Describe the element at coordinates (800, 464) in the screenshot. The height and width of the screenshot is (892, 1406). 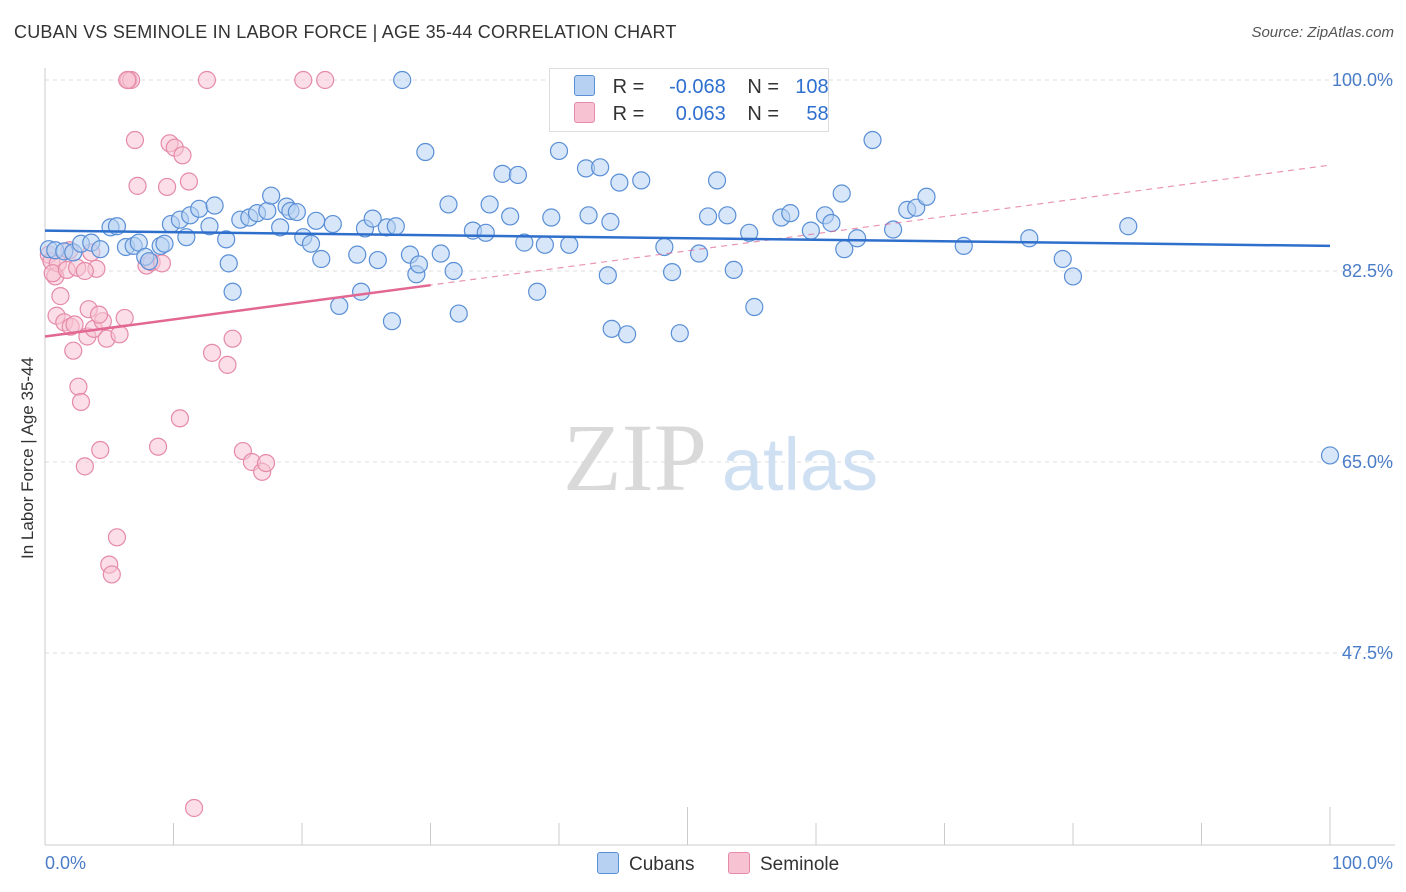
I see `watermark-atlas: atlas` at that location.